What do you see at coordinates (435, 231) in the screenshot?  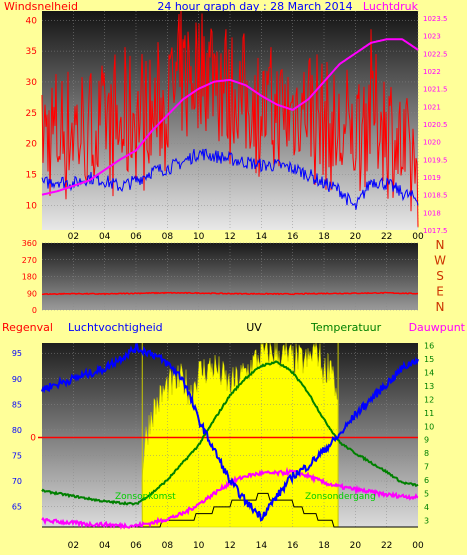 I see `y-tick-right: 1017.5` at bounding box center [435, 231].